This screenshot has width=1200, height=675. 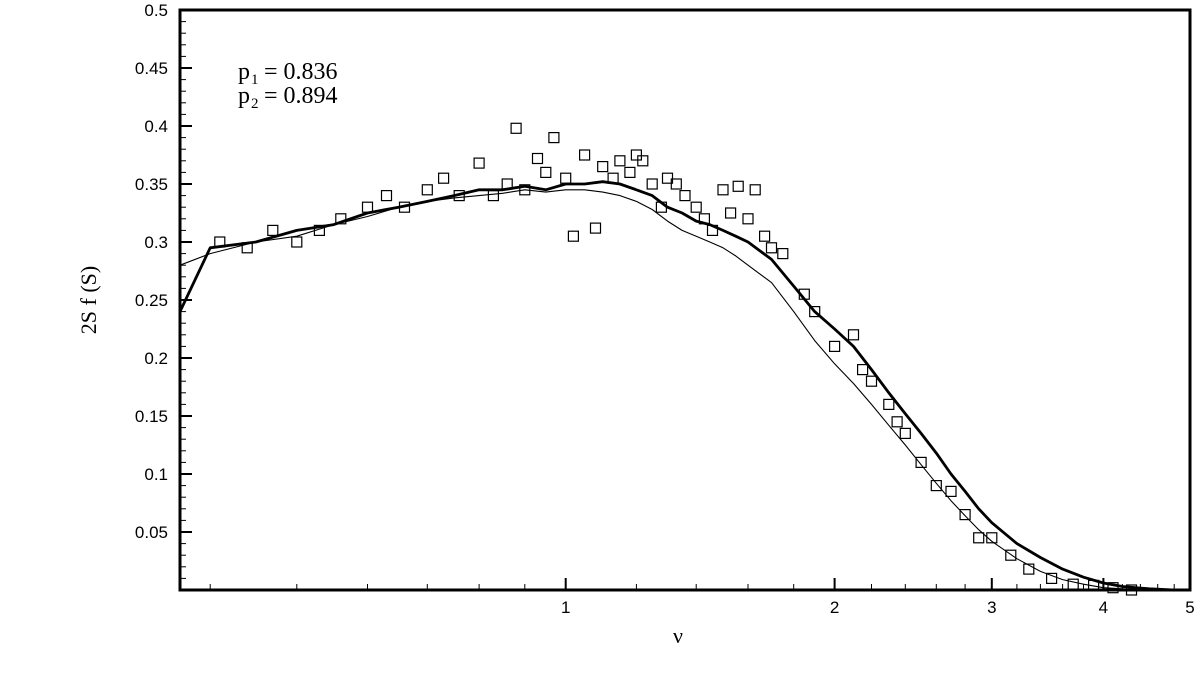 What do you see at coordinates (255, 104) in the screenshot?
I see `p2-subscript: 2` at bounding box center [255, 104].